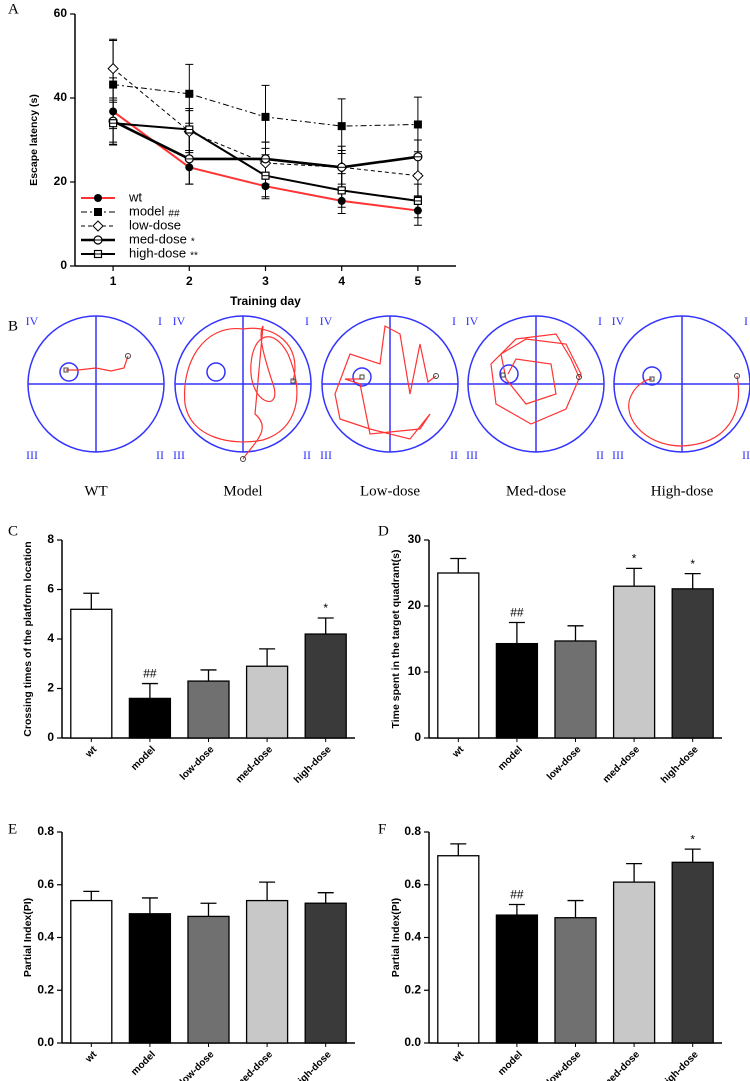  What do you see at coordinates (157, 252) in the screenshot?
I see `legend-label: high-dose` at bounding box center [157, 252].